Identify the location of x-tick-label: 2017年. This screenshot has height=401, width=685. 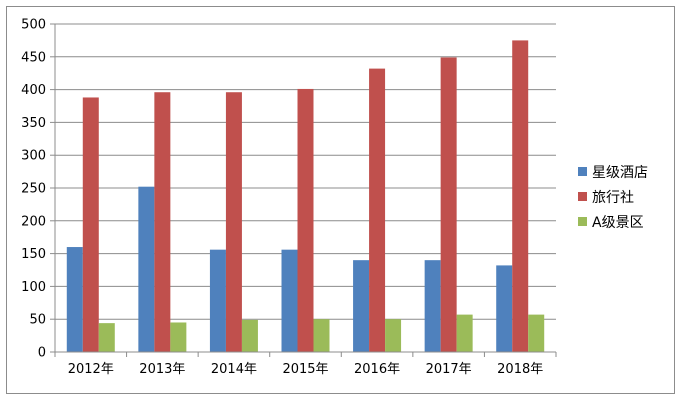
(449, 369).